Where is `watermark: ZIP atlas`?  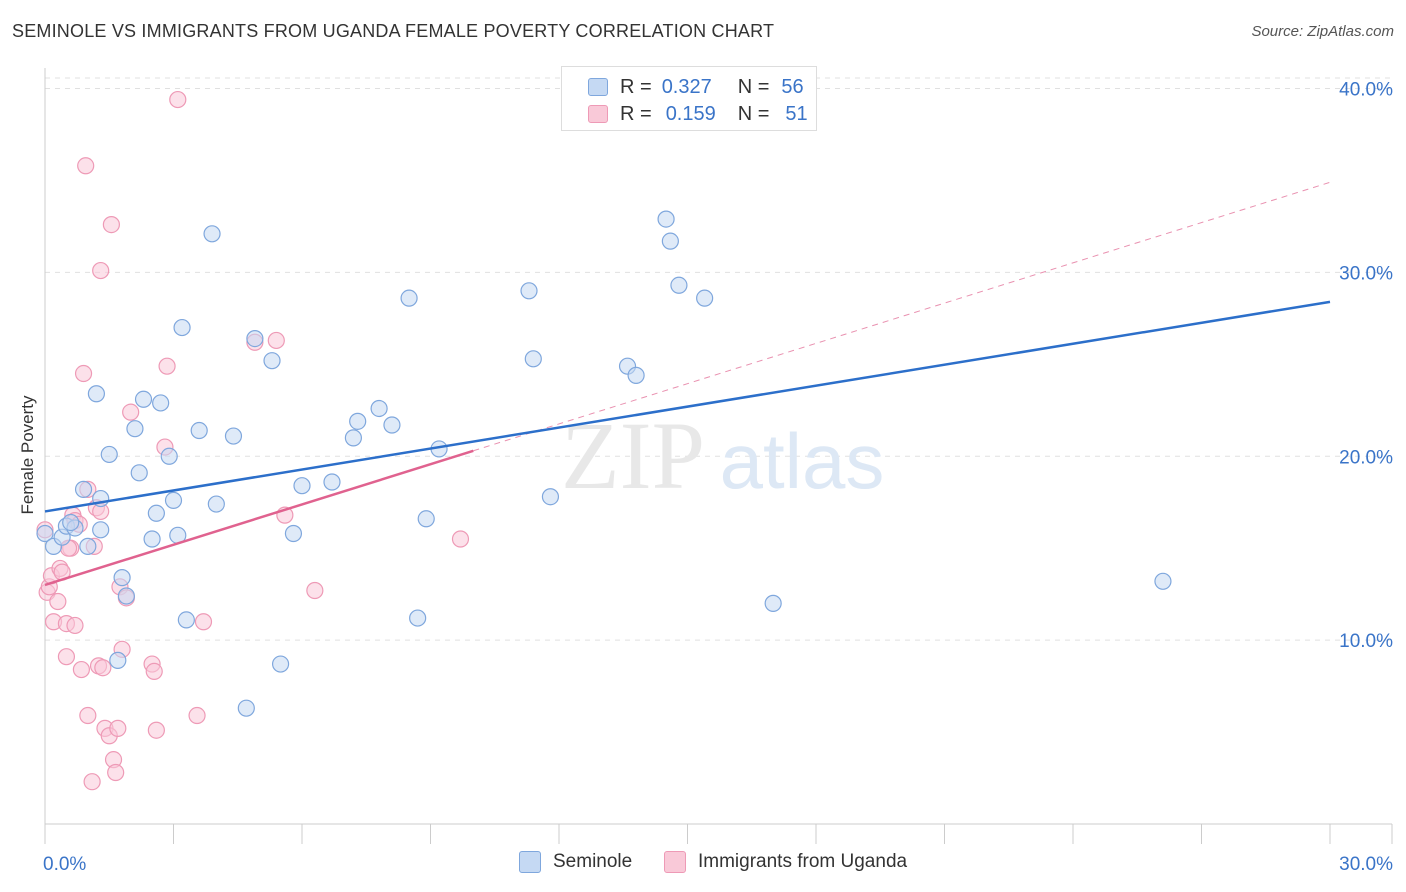 watermark: ZIP atlas is located at coordinates (722, 455).